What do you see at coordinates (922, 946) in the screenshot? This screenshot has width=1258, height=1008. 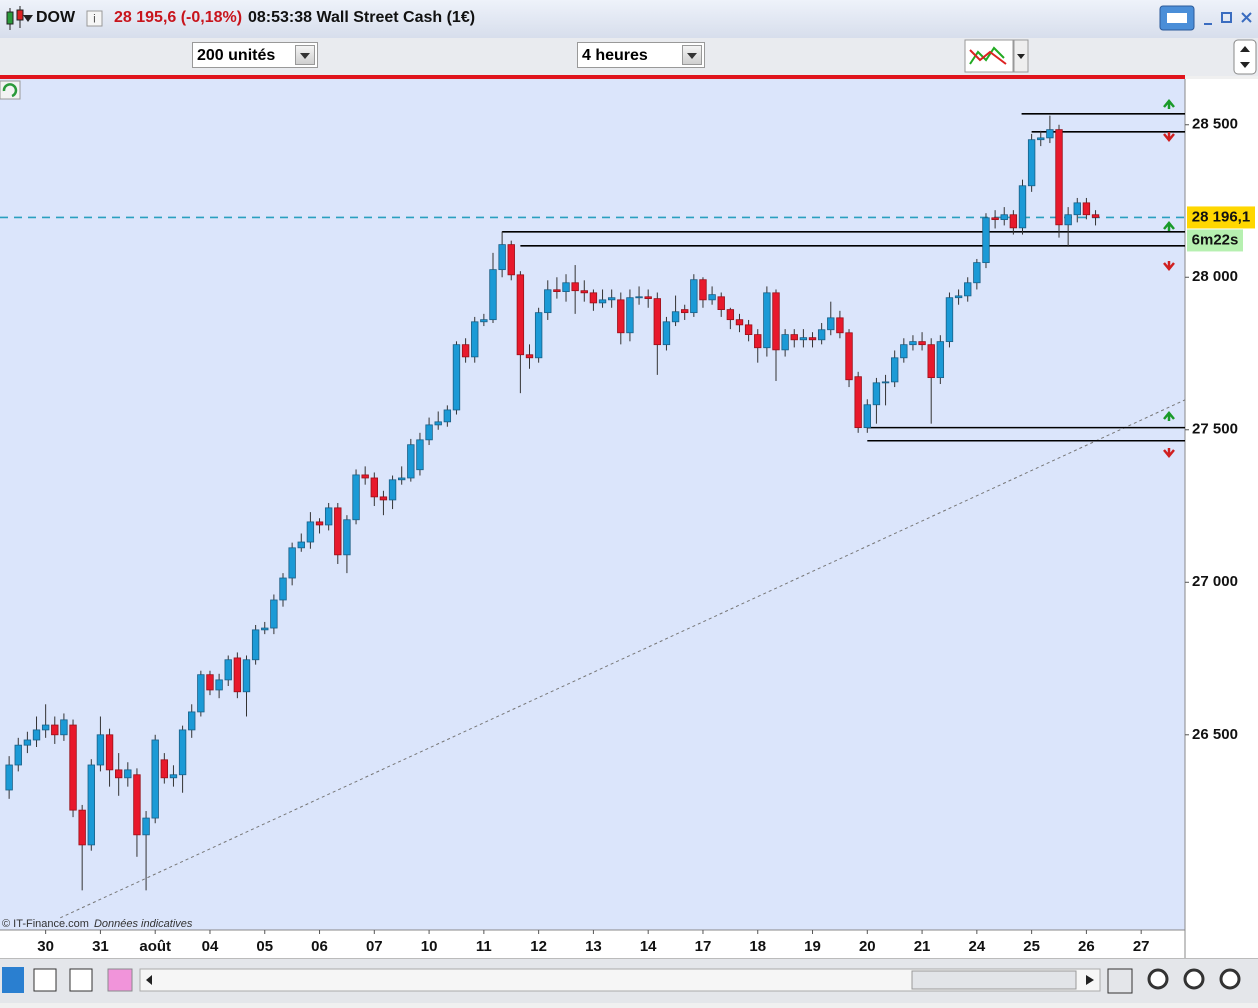 I see `x-tick-label: 21` at bounding box center [922, 946].